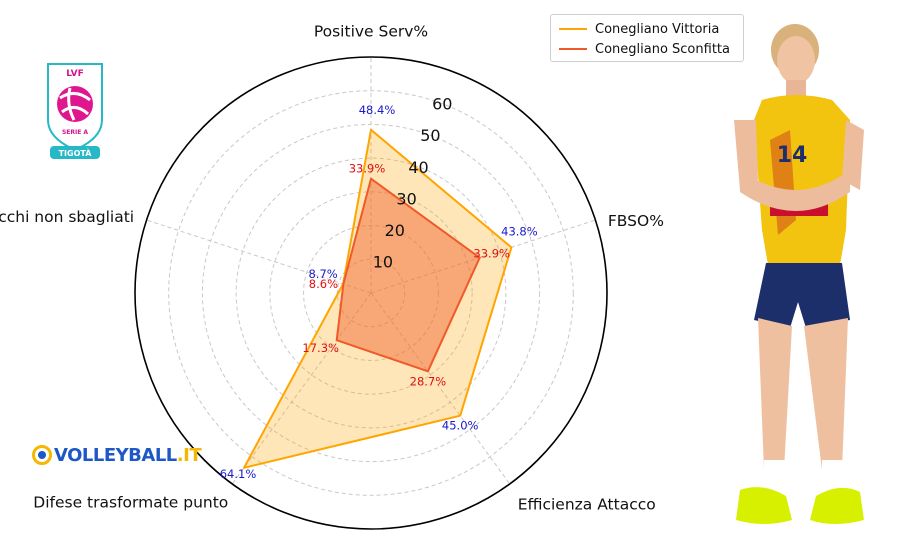  Describe the element at coordinates (377, 110) in the screenshot. I see `value-label-vittoria: 48.4%` at that location.